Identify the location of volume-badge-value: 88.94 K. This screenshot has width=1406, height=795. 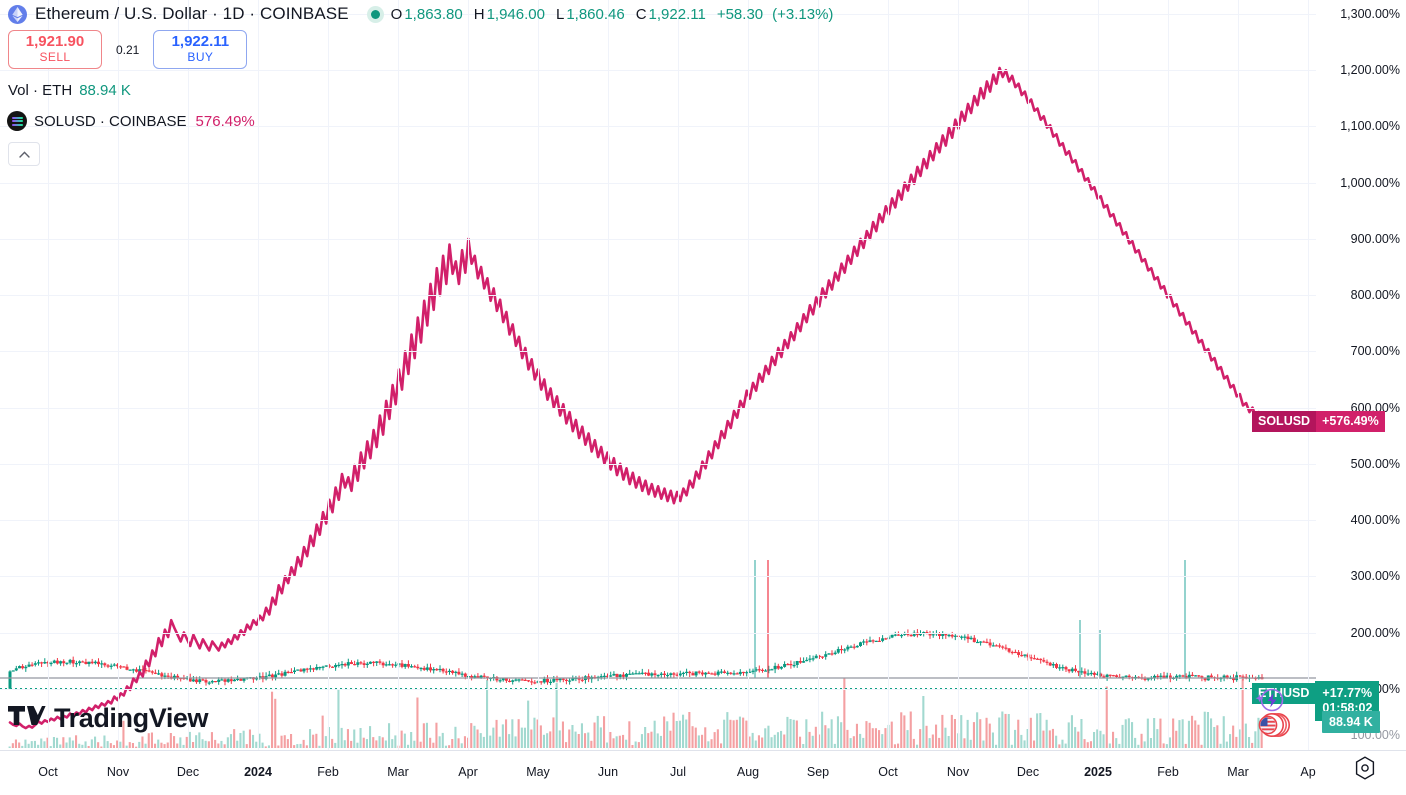
(1351, 722).